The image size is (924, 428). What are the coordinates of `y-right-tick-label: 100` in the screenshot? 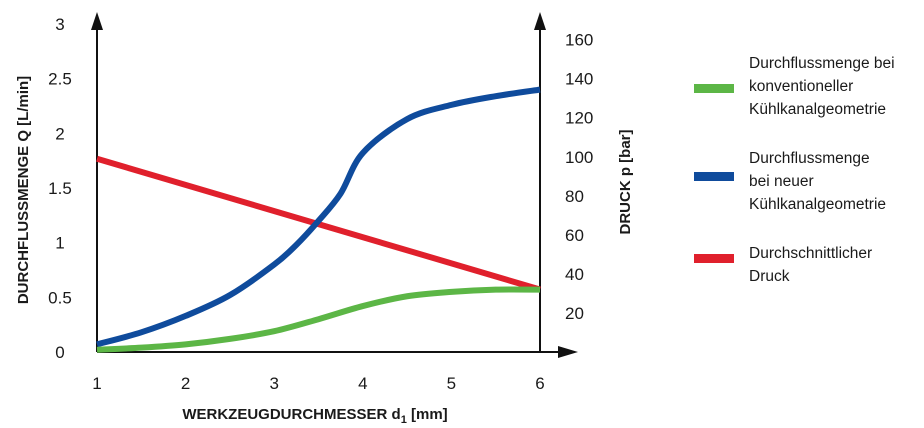 It's located at (579, 157).